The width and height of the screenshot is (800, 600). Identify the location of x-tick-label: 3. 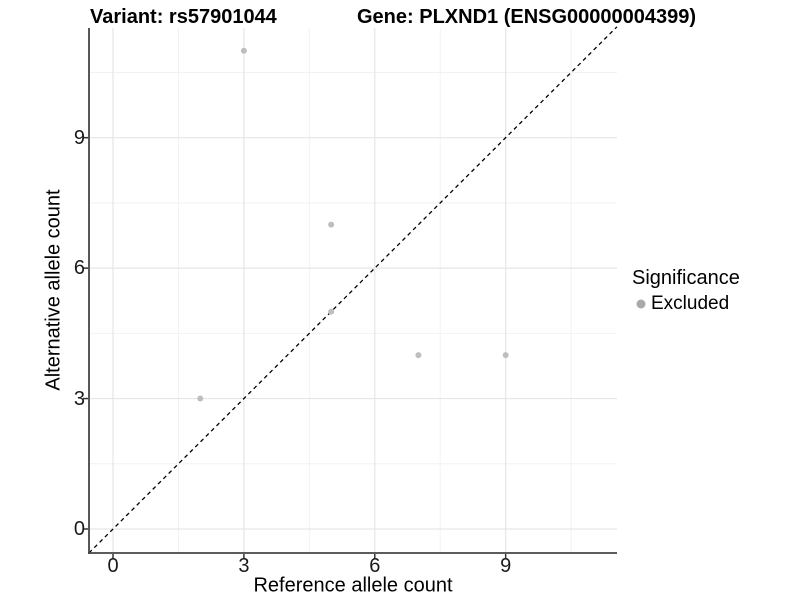
(244, 566).